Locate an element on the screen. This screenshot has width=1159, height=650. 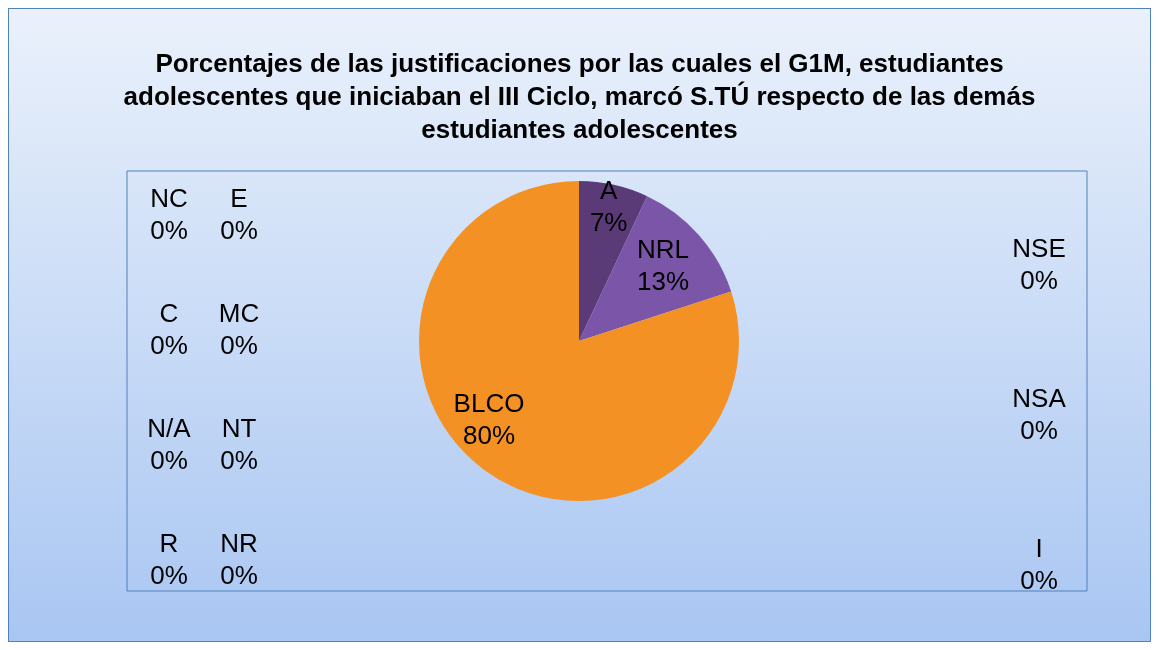
category-label: NR is located at coordinates (239, 543).